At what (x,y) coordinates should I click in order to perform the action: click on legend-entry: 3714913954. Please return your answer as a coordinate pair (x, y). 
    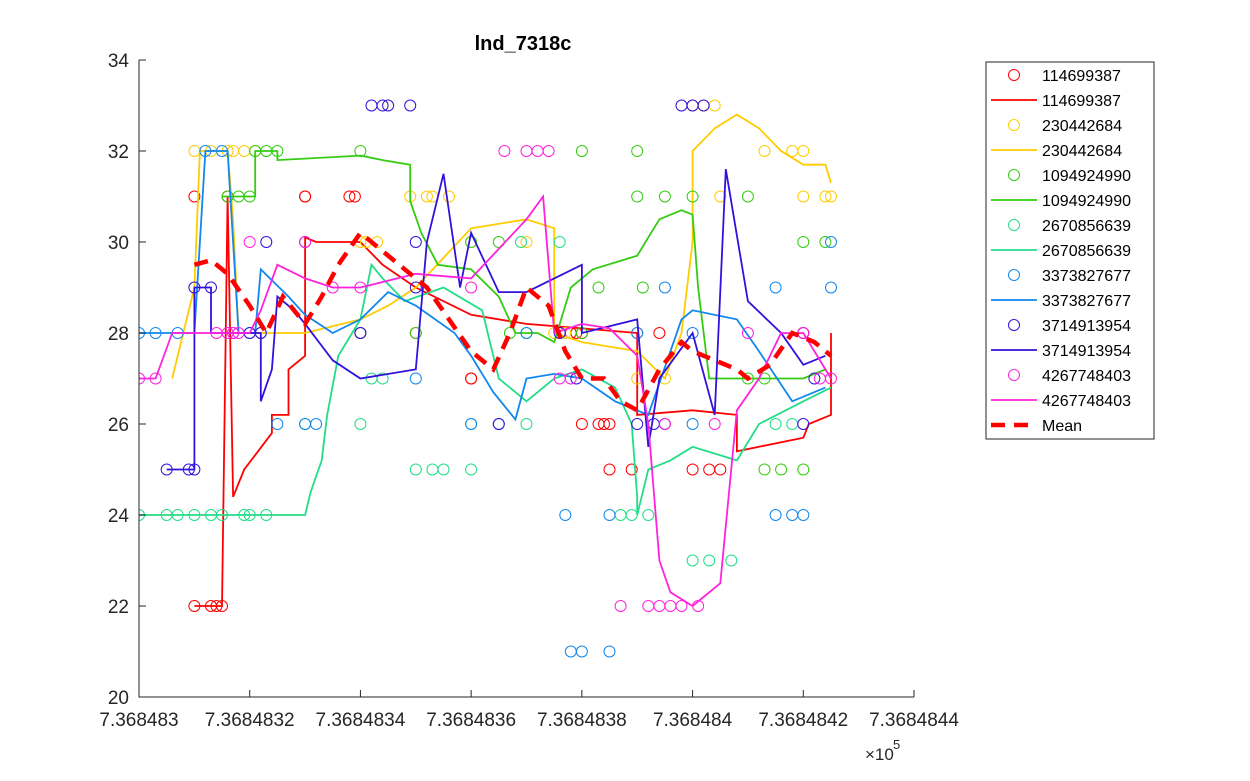
    Looking at the image, I should click on (1061, 351).